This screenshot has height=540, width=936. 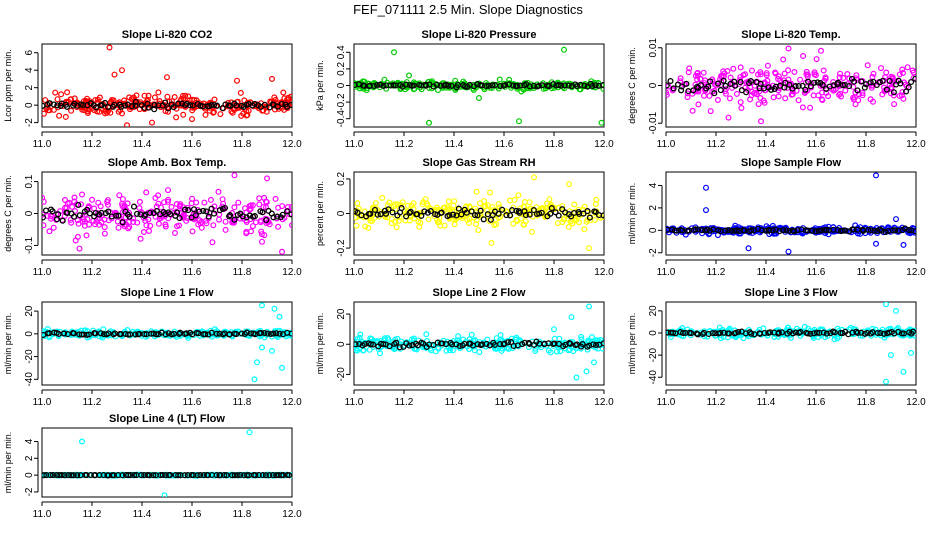 I want to click on y-axis-label: ml/min per min., so click(x=320, y=344).